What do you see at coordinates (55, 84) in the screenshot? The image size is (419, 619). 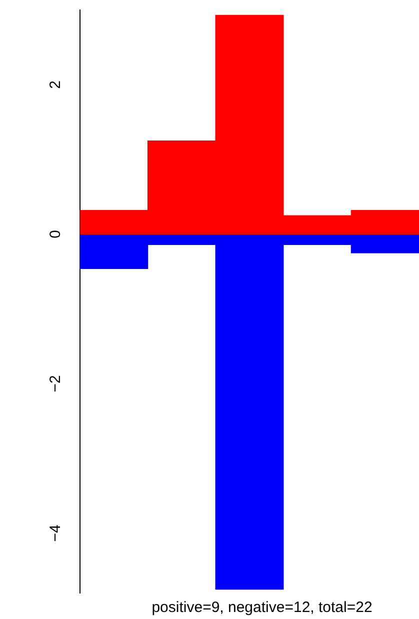 I see `y-tick-label: 2` at bounding box center [55, 84].